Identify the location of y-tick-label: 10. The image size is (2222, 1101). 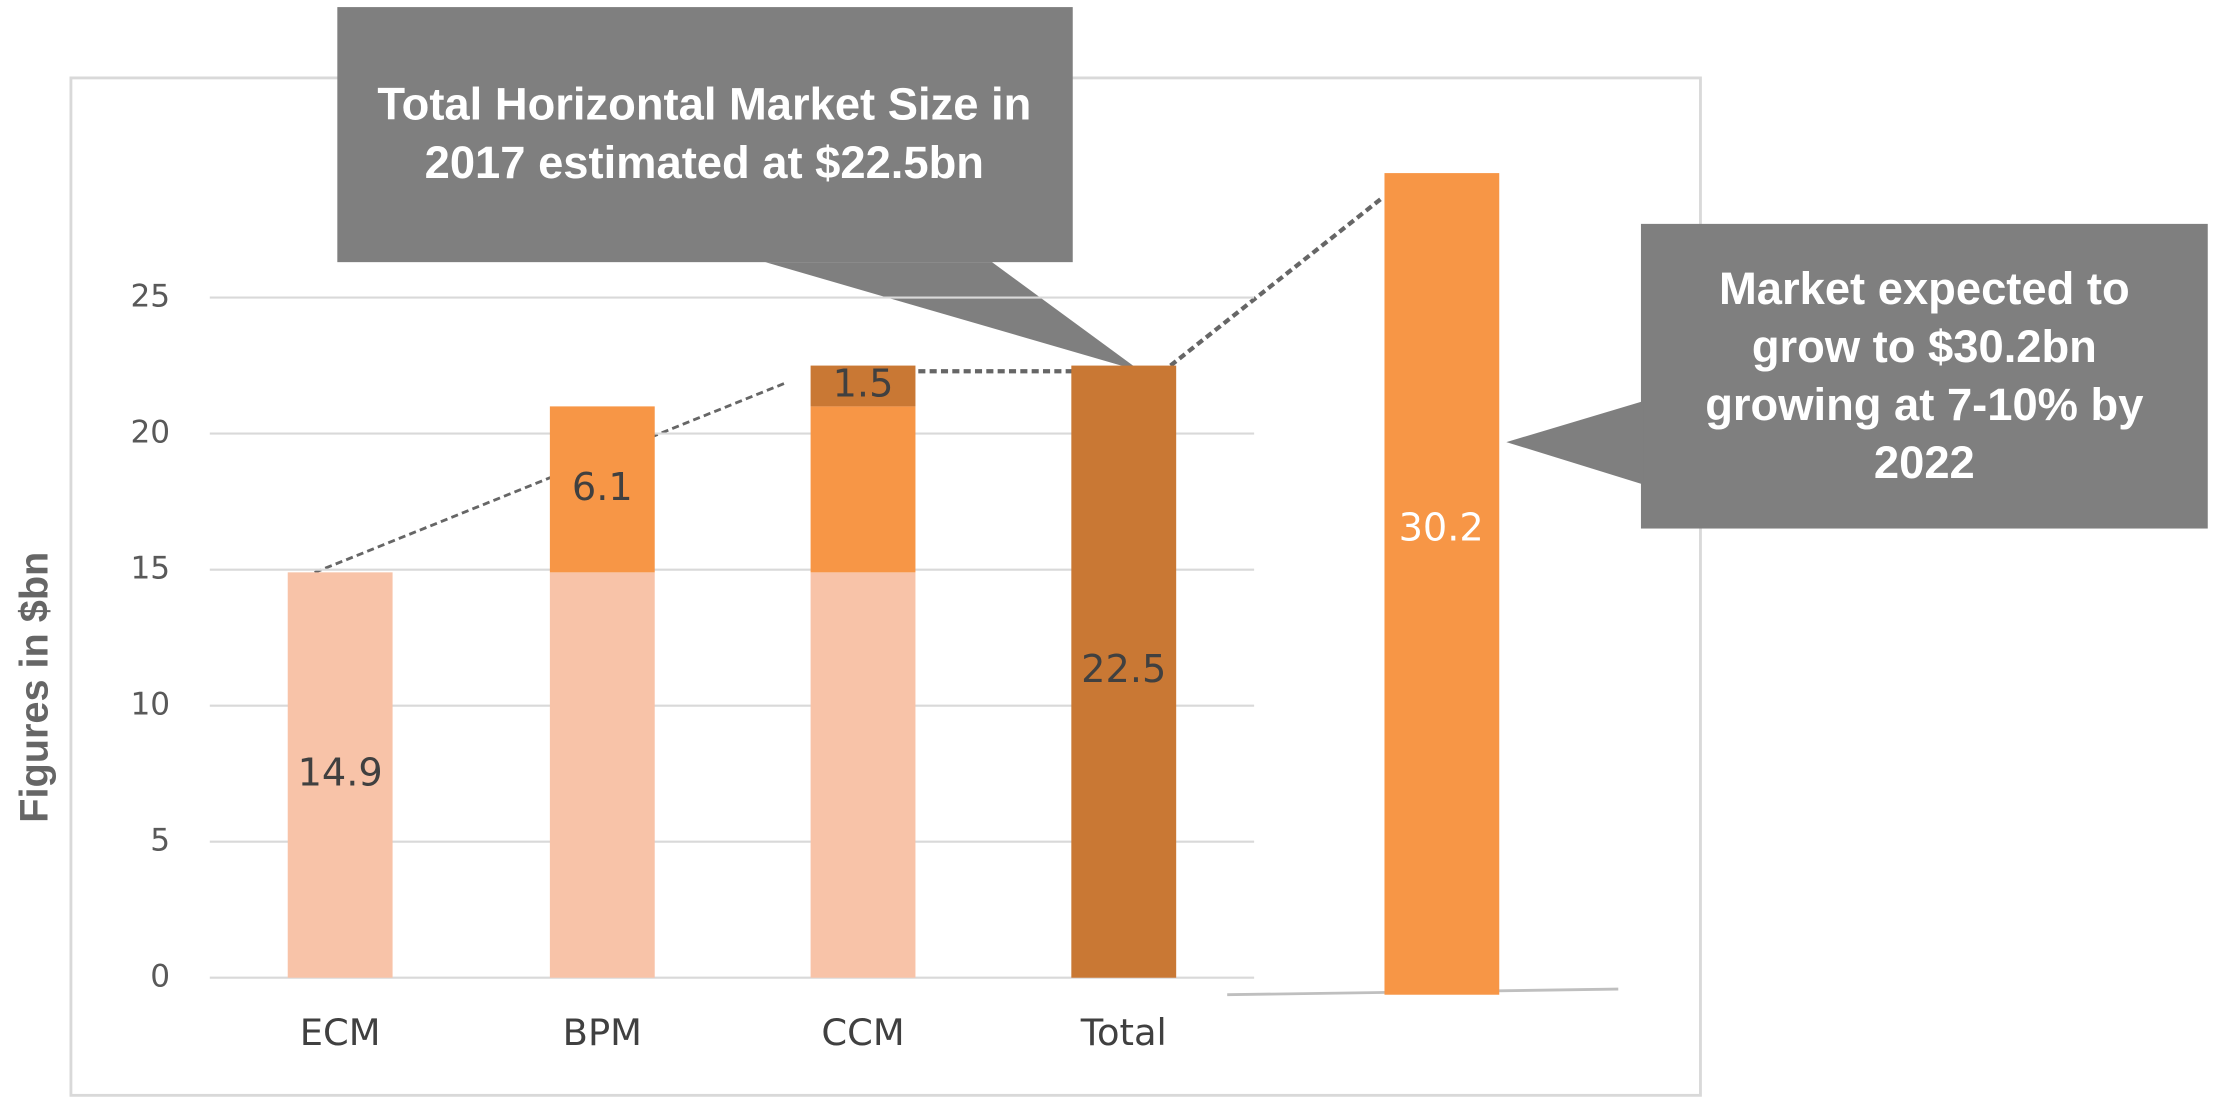
(150, 705).